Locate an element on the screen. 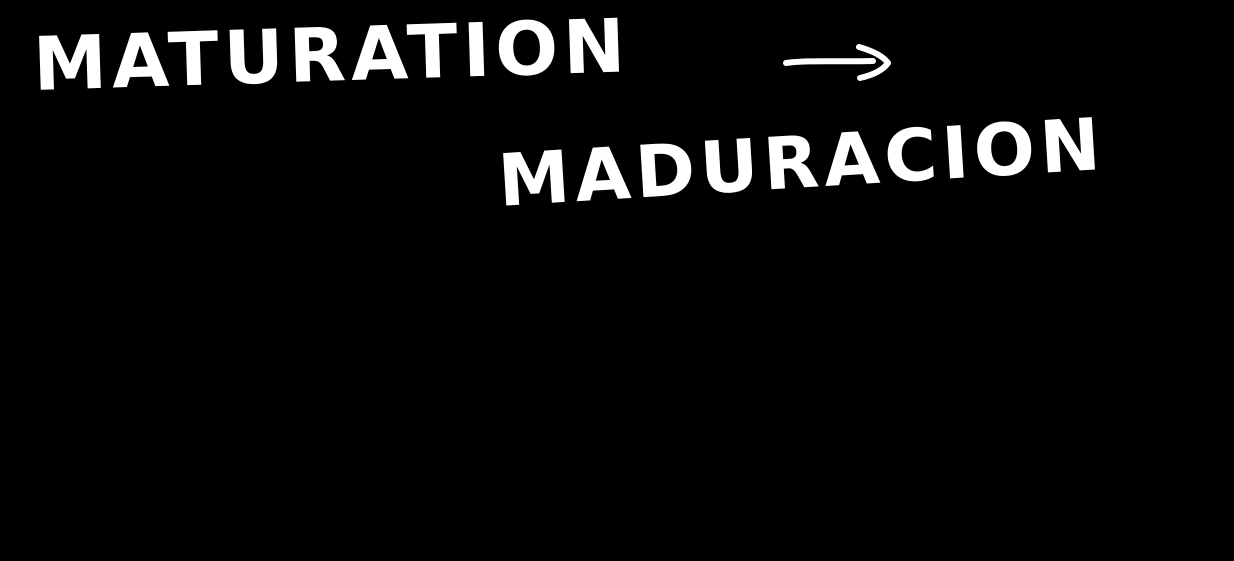 This screenshot has height=561, width=1234. source-word: MATURATION is located at coordinates (331, 55).